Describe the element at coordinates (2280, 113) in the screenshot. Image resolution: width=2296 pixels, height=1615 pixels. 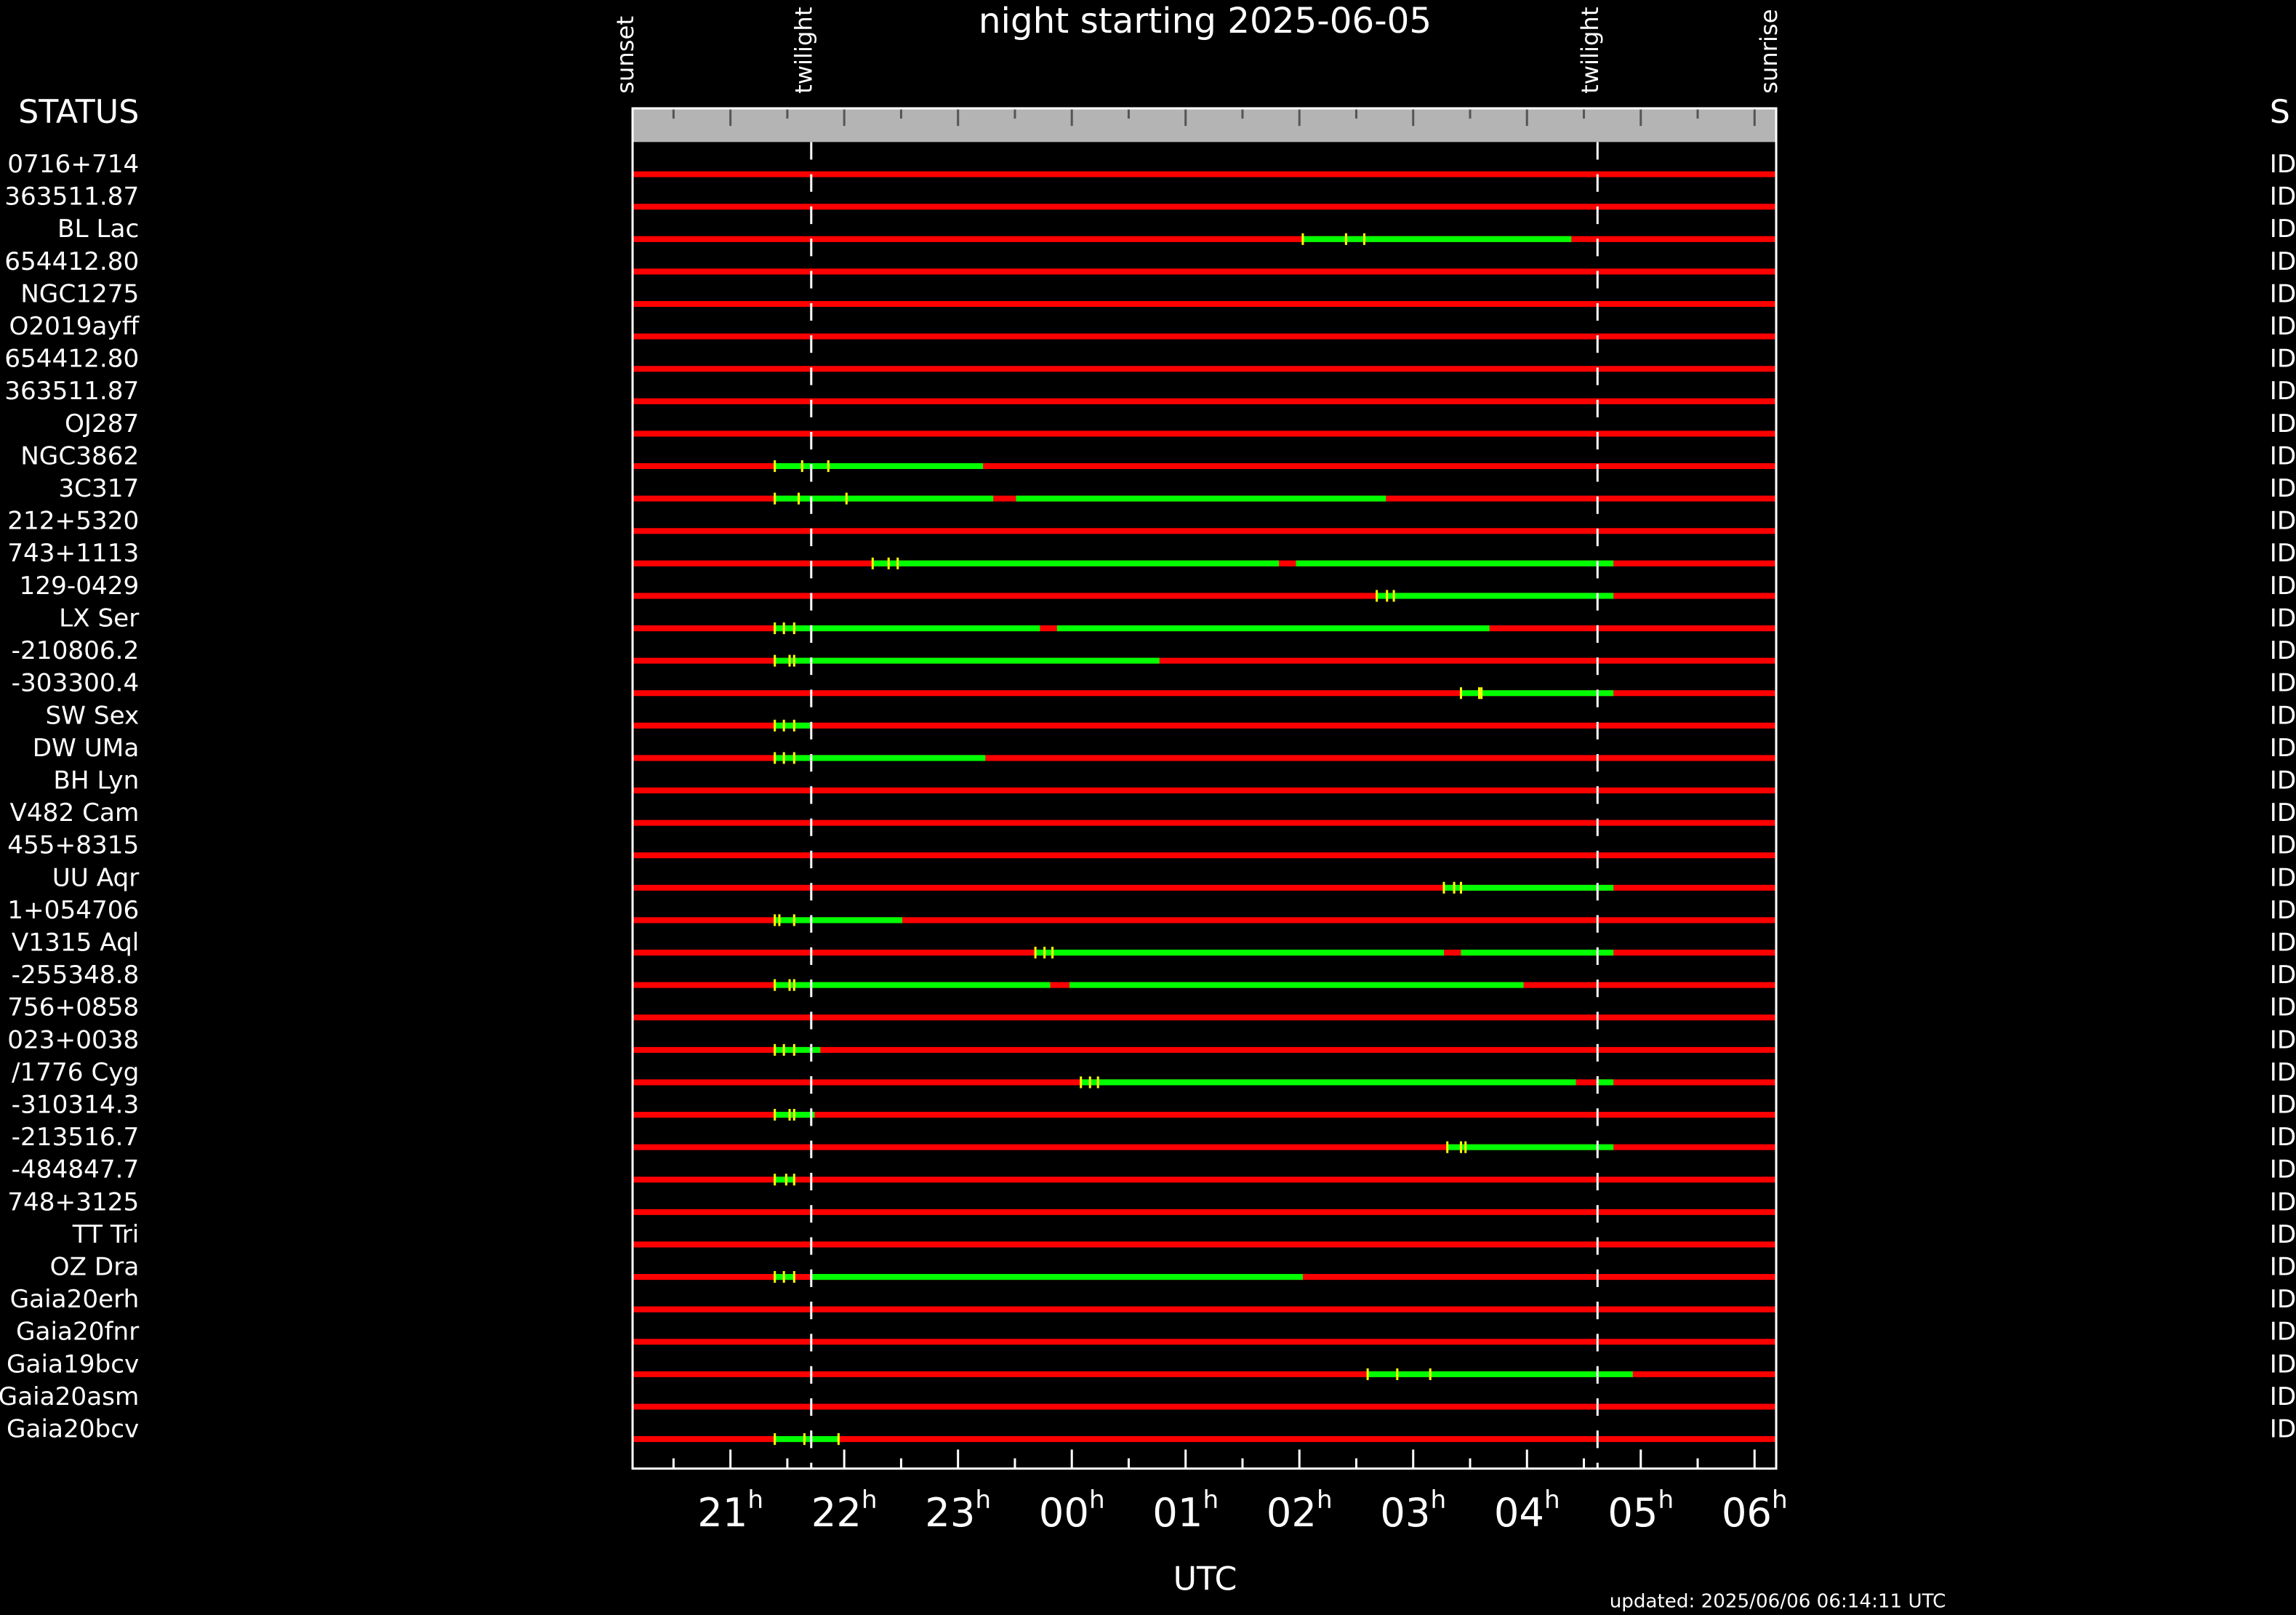
I see `right-header: S` at that location.